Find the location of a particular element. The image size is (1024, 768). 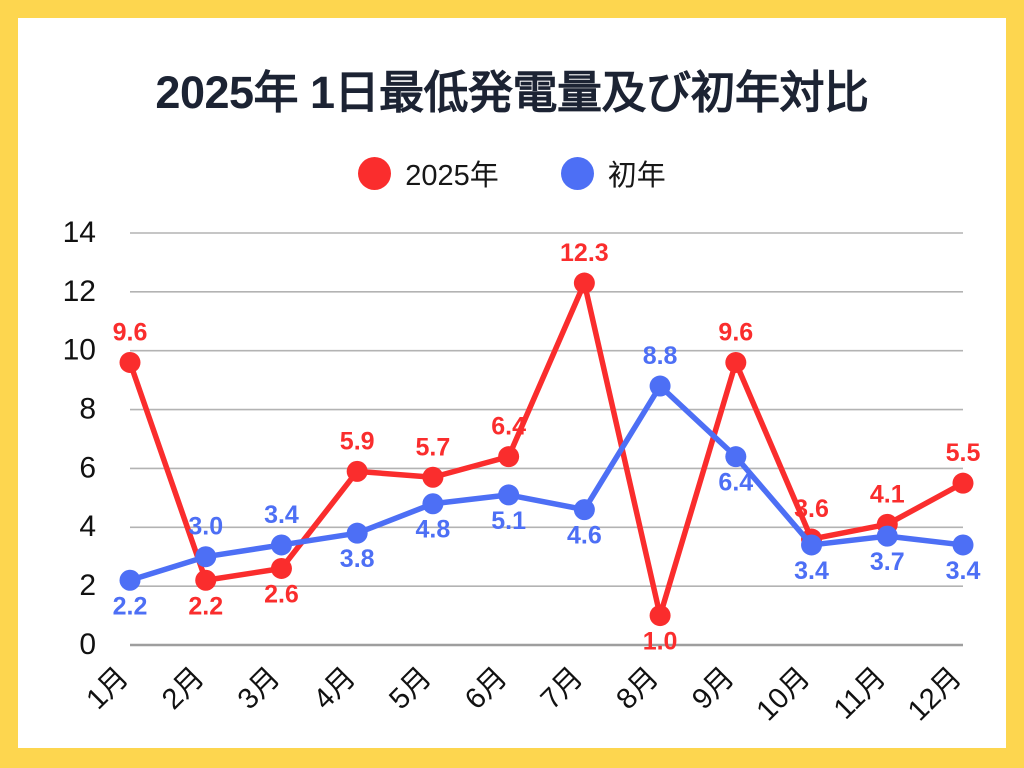

x-axis-tick-label: 10月 is located at coordinates (784, 694).